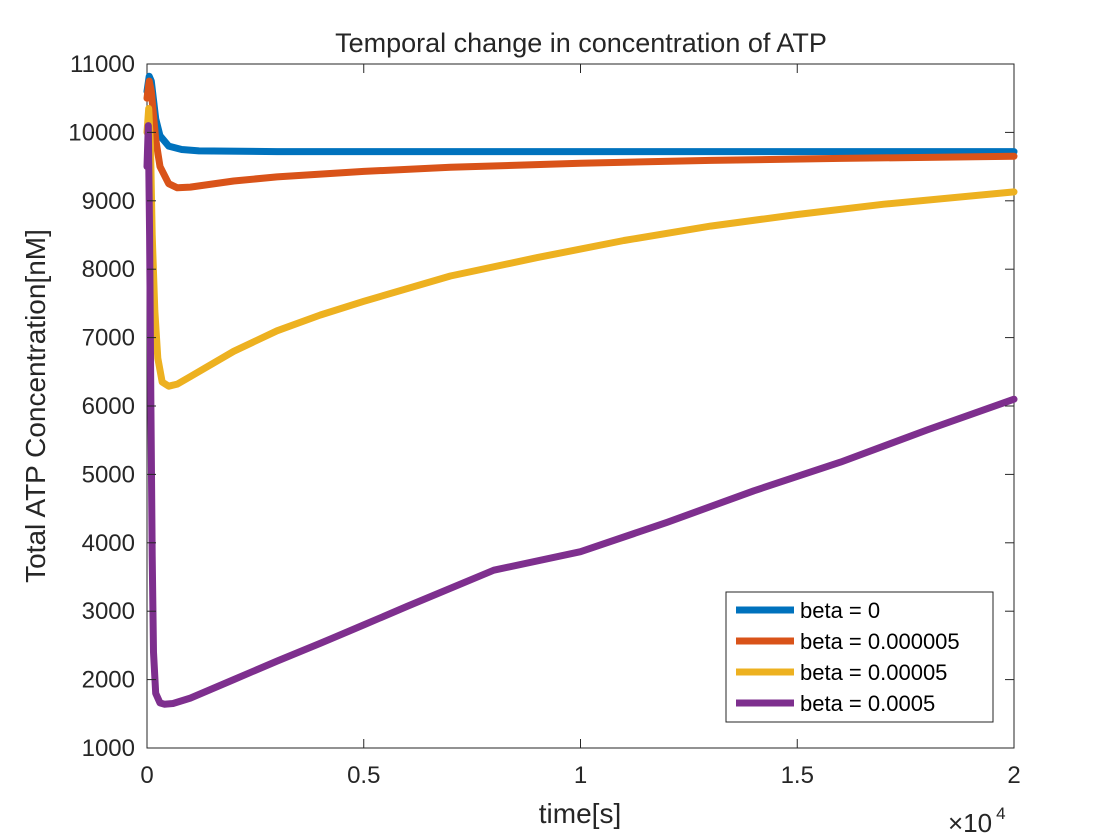 The image size is (1120, 840). What do you see at coordinates (108, 269) in the screenshot?
I see `y-tick-label: 8000` at bounding box center [108, 269].